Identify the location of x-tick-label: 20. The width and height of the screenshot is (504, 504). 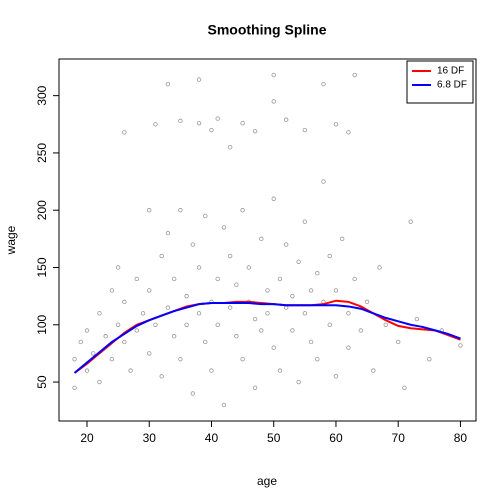
(87, 438).